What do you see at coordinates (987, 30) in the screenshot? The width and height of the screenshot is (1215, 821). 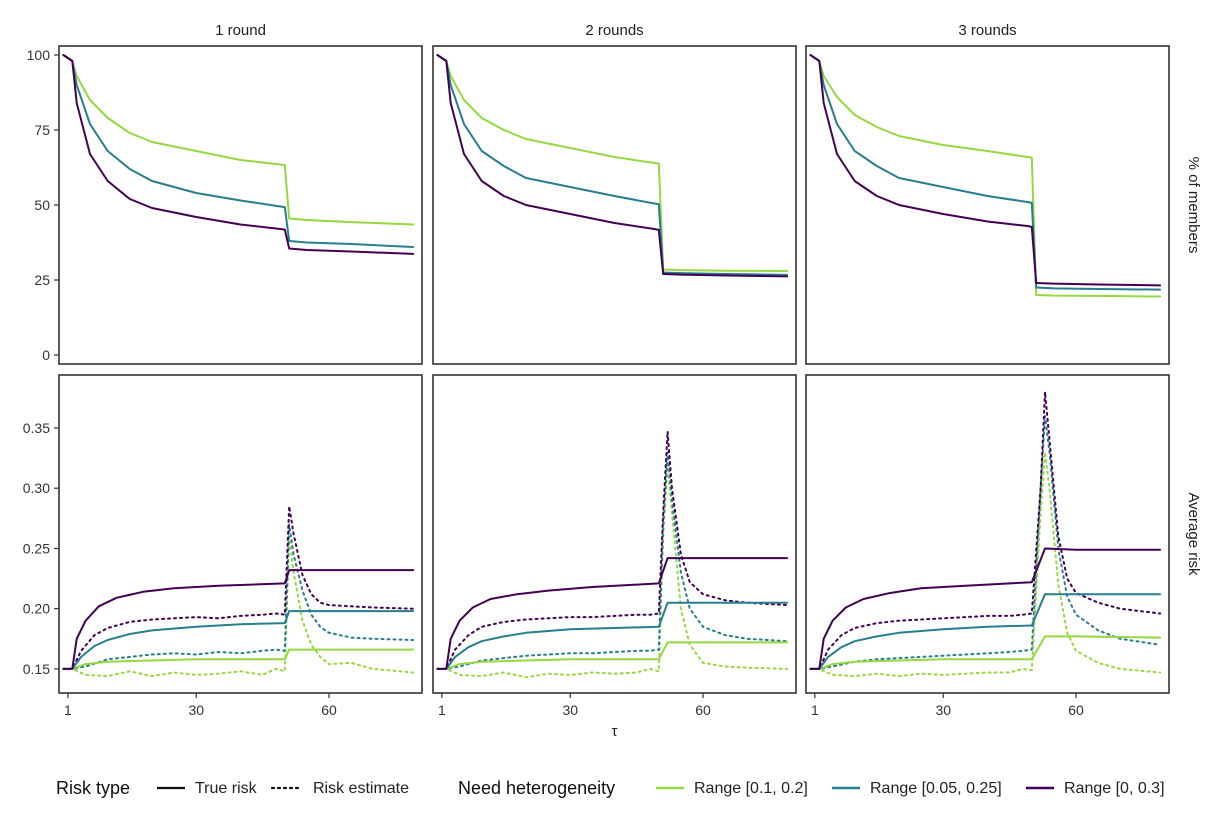 I see `column-strip-label: 3 rounds` at bounding box center [987, 30].